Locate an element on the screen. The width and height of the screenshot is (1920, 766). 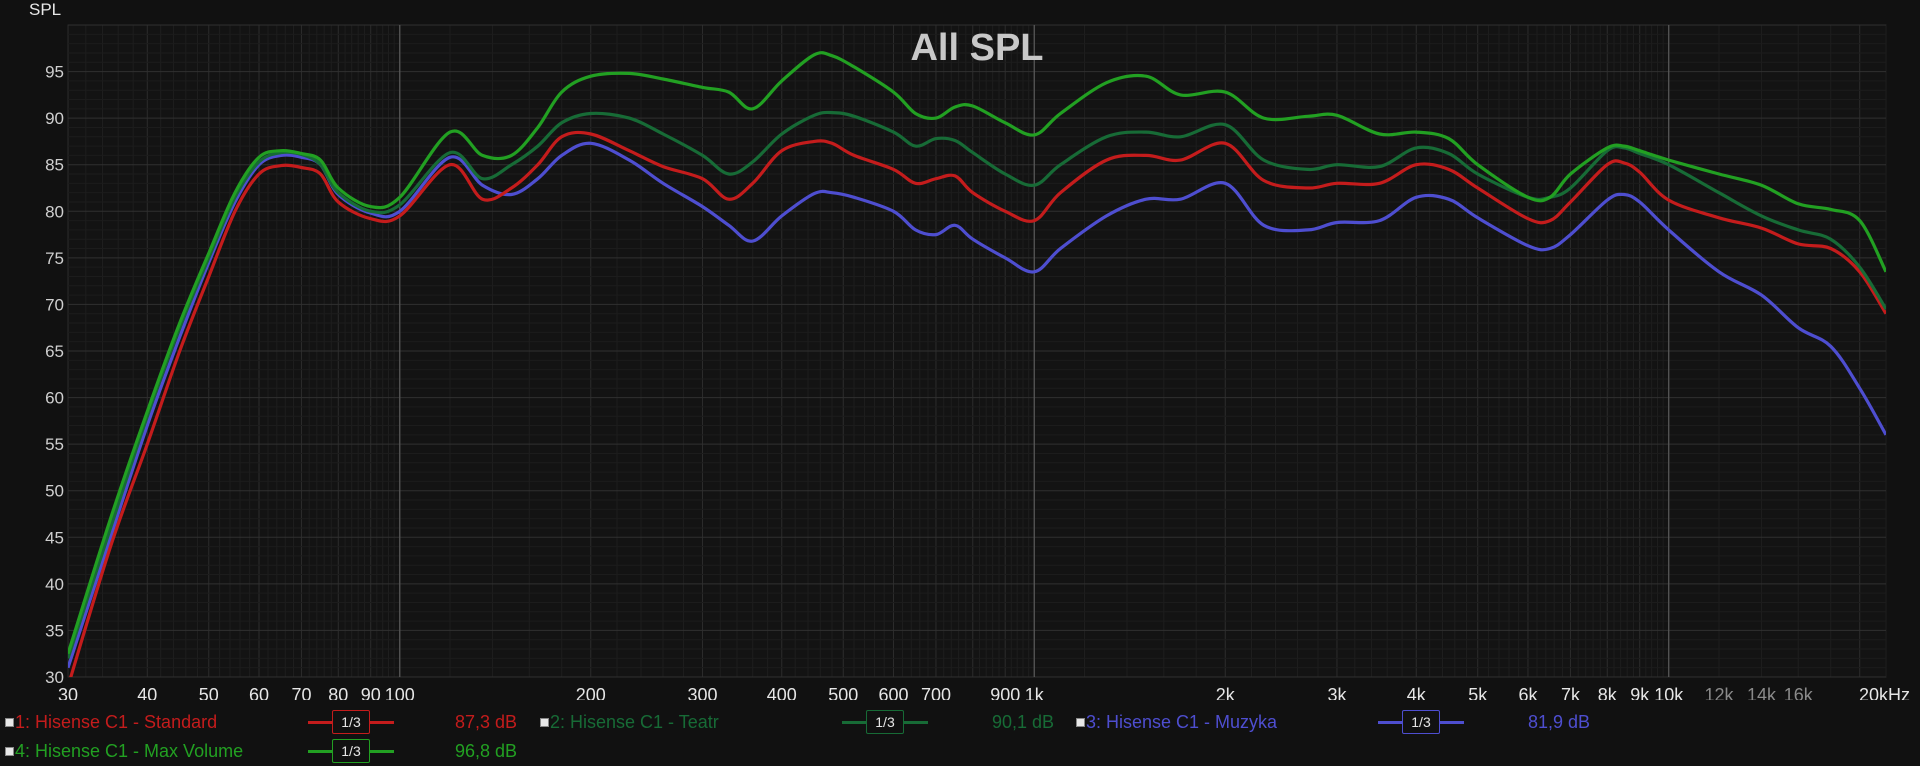
x-tick-label: 20kHz is located at coordinates (1884, 692).